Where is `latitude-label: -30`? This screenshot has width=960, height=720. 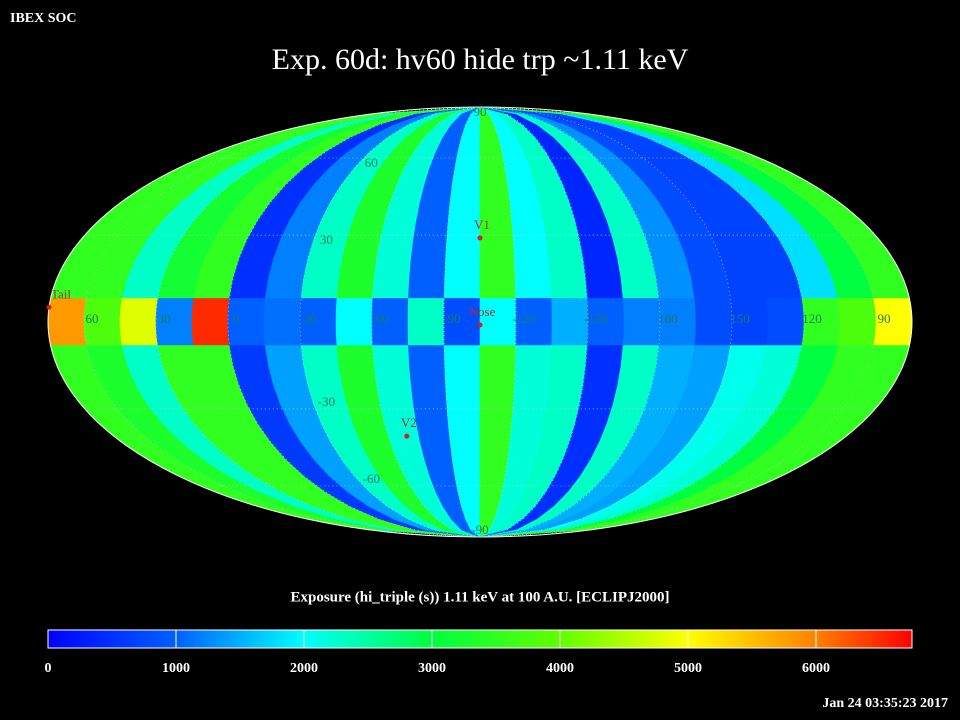
latitude-label: -30 is located at coordinates (326, 401).